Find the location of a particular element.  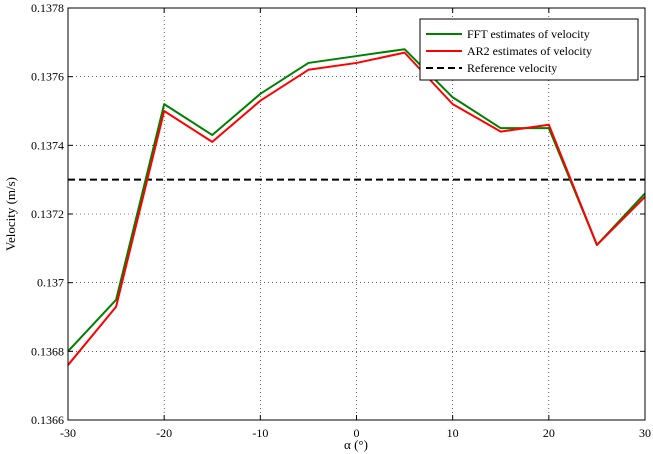

y-tick-label: 0.1368 is located at coordinates (47, 351).